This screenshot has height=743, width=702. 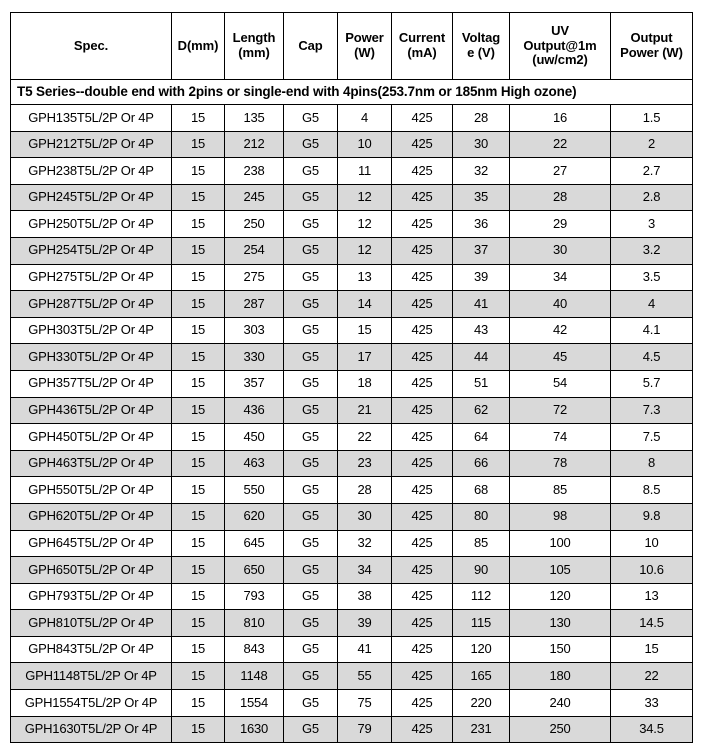 What do you see at coordinates (254, 224) in the screenshot?
I see `cell-length: 250` at bounding box center [254, 224].